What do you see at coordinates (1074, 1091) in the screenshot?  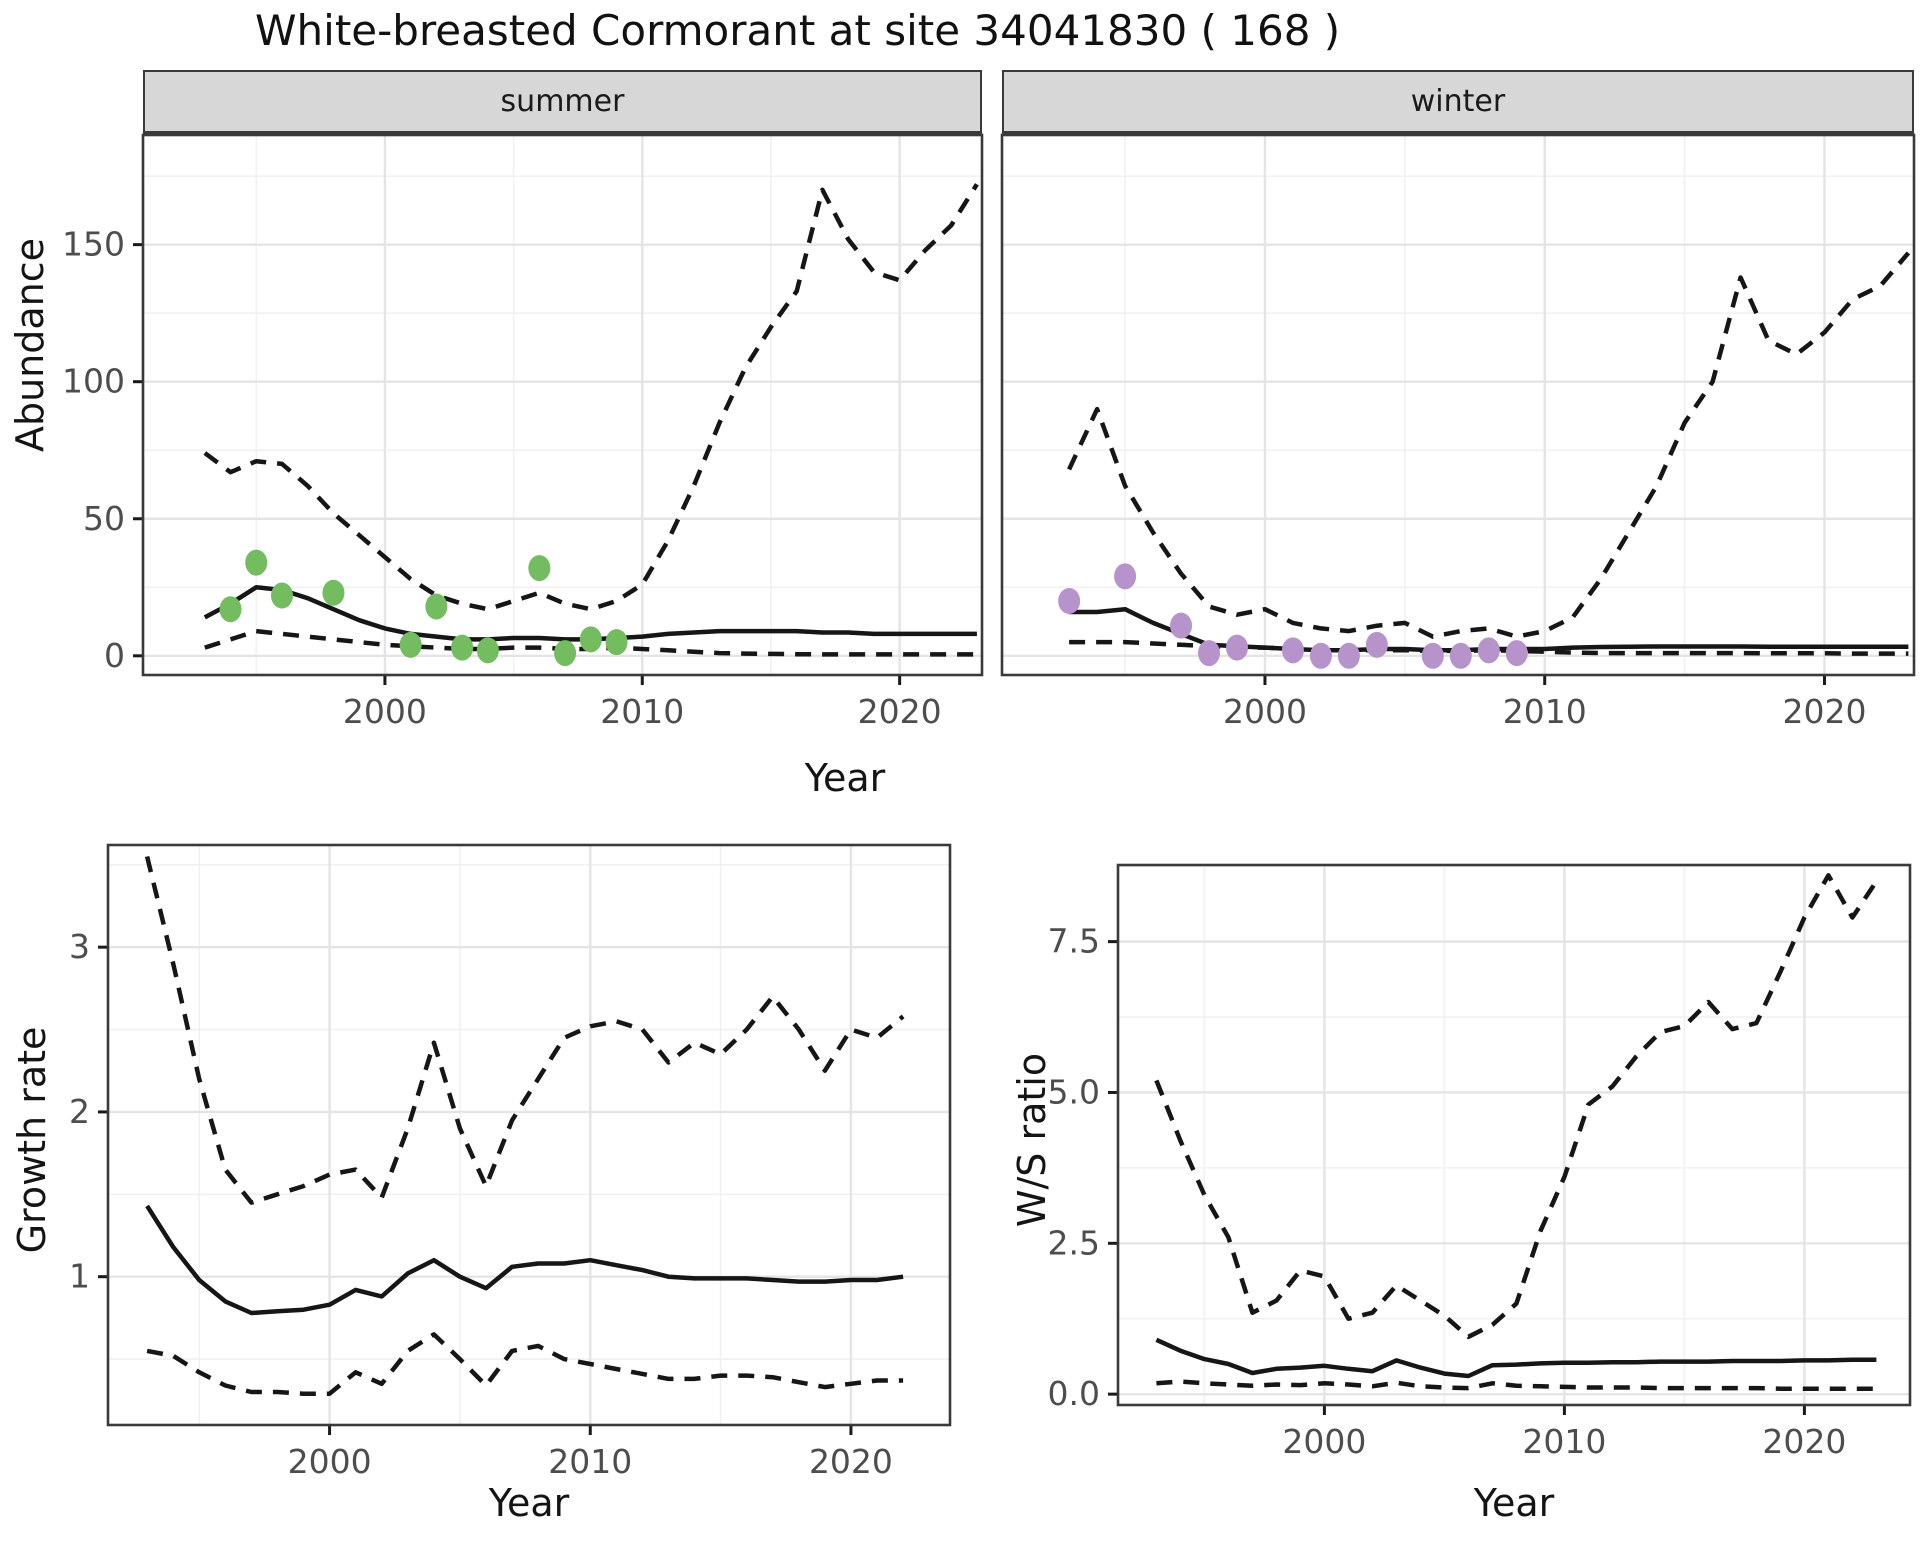 I see `y-tick-label: 5.0` at bounding box center [1074, 1091].